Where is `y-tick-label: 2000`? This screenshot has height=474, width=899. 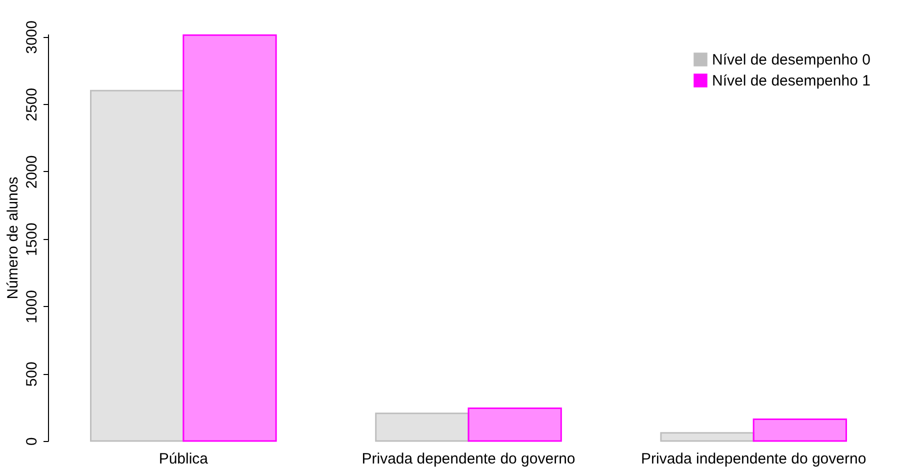 y-tick-label: 2000 is located at coordinates (32, 172).